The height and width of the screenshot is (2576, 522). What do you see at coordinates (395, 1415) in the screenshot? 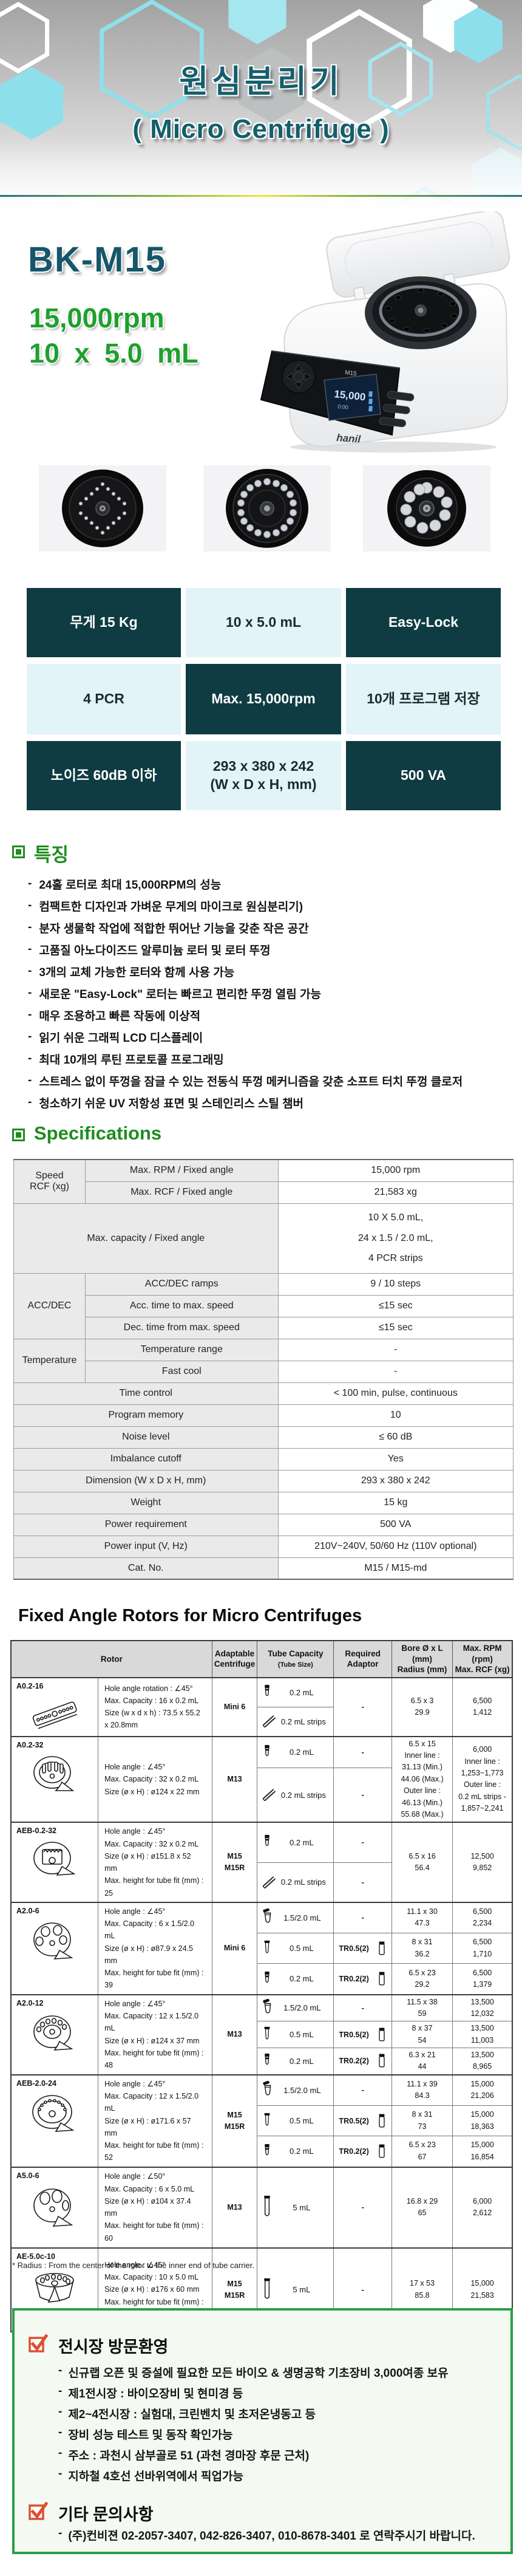
I see `spec-value: 10` at bounding box center [395, 1415].